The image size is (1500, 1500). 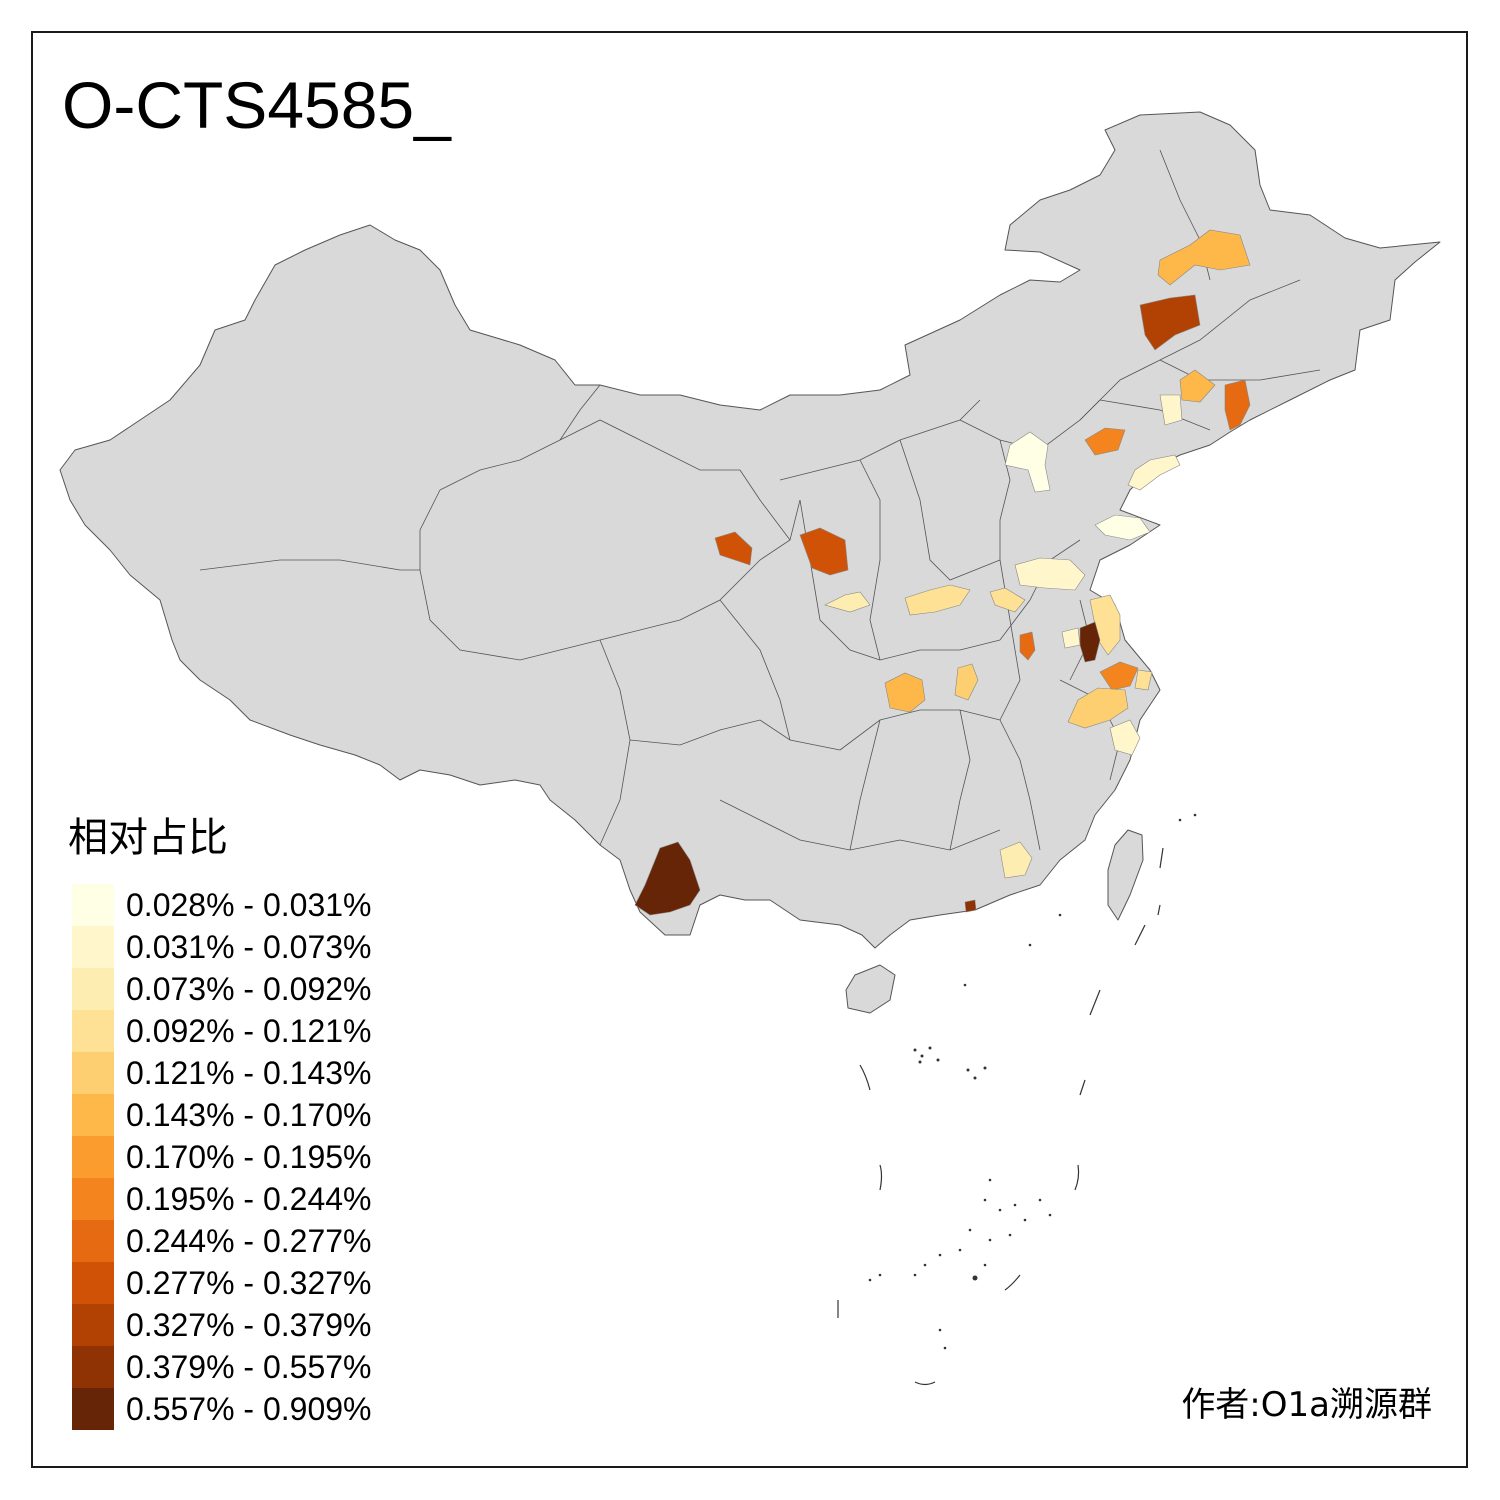 What do you see at coordinates (249, 1031) in the screenshot?
I see `legend-label: 0.092% - 0.121%` at bounding box center [249, 1031].